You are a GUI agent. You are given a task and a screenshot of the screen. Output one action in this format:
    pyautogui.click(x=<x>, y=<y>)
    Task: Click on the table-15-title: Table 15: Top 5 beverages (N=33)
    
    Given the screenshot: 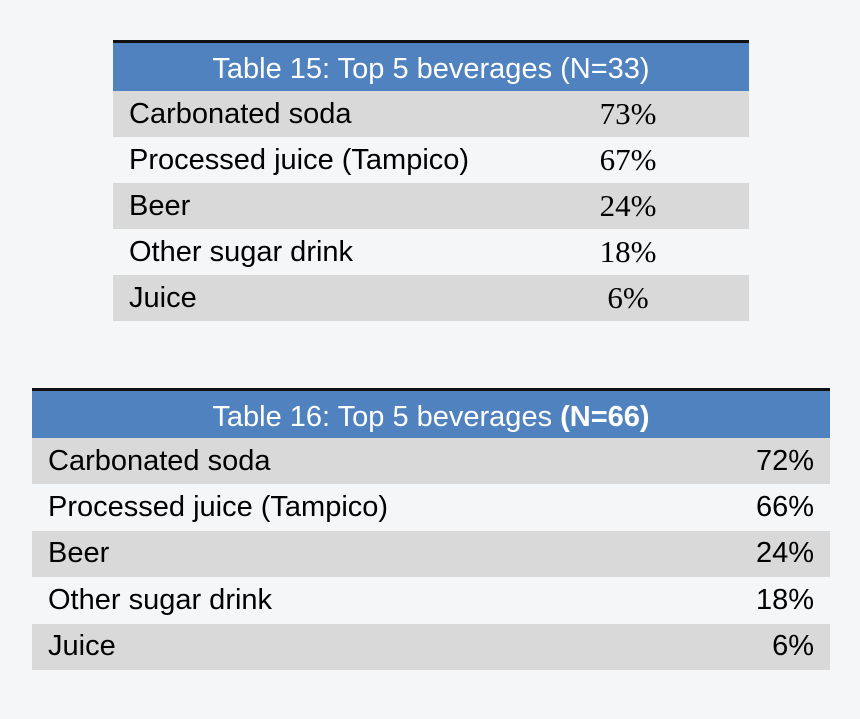 What is the action you would take?
    pyautogui.click(x=431, y=65)
    